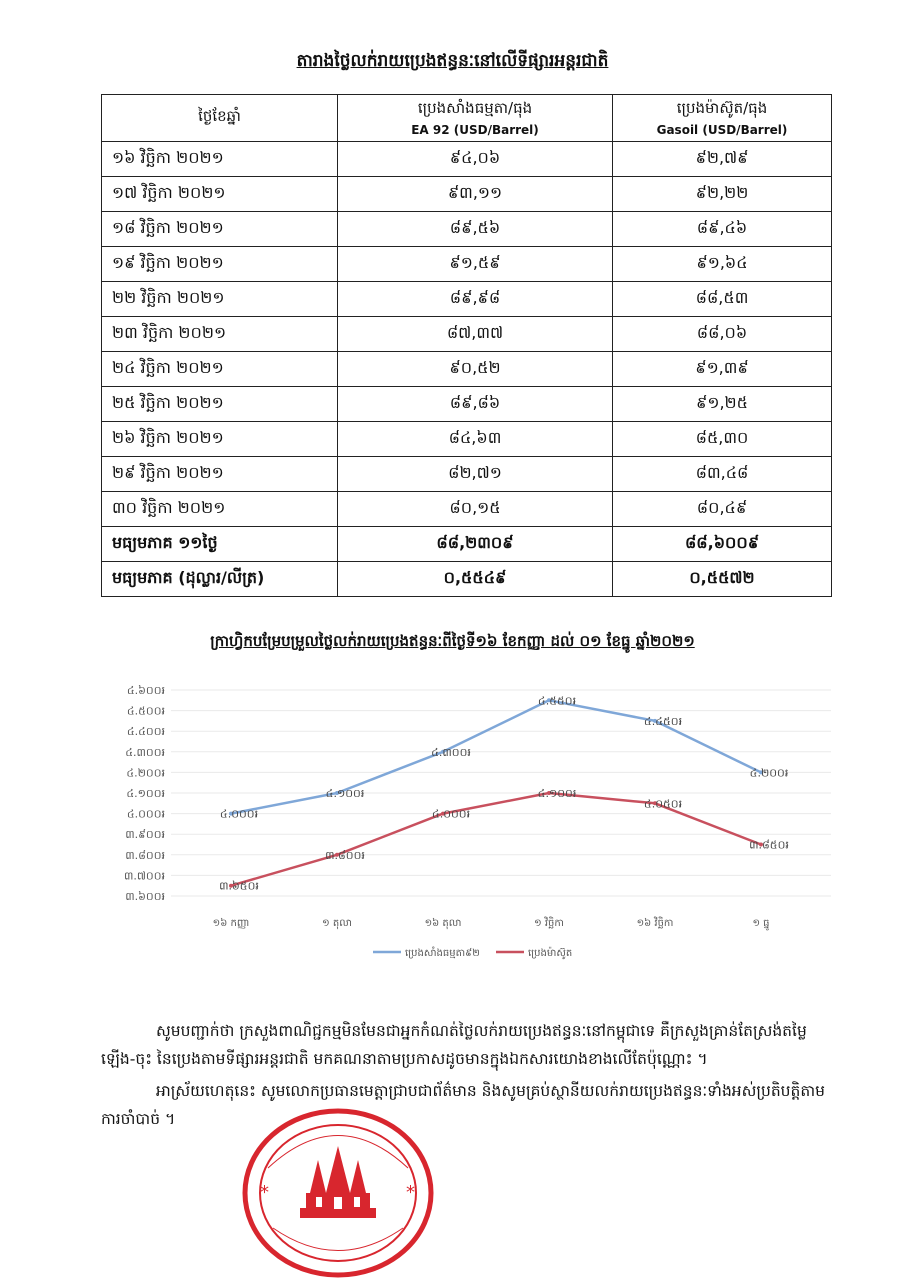 This screenshot has width=905, height=1280. I want to click on row-date: ១៦ វិច្ឆិកា ២០២១, so click(219, 159).